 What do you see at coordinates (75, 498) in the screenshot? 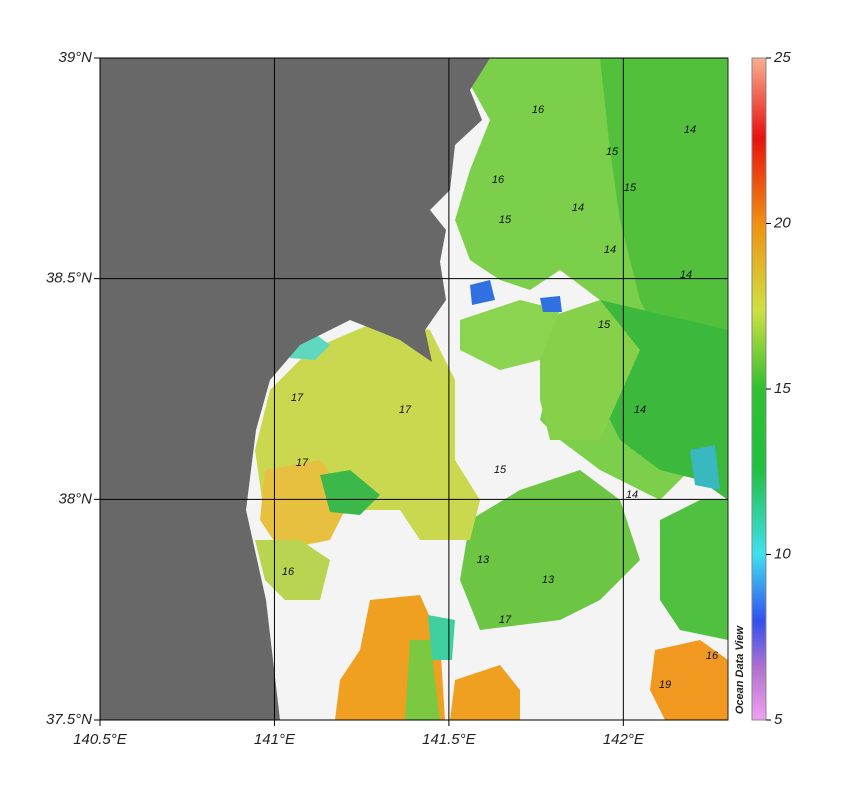
I see `y-tick-label: 38°N` at bounding box center [75, 498].